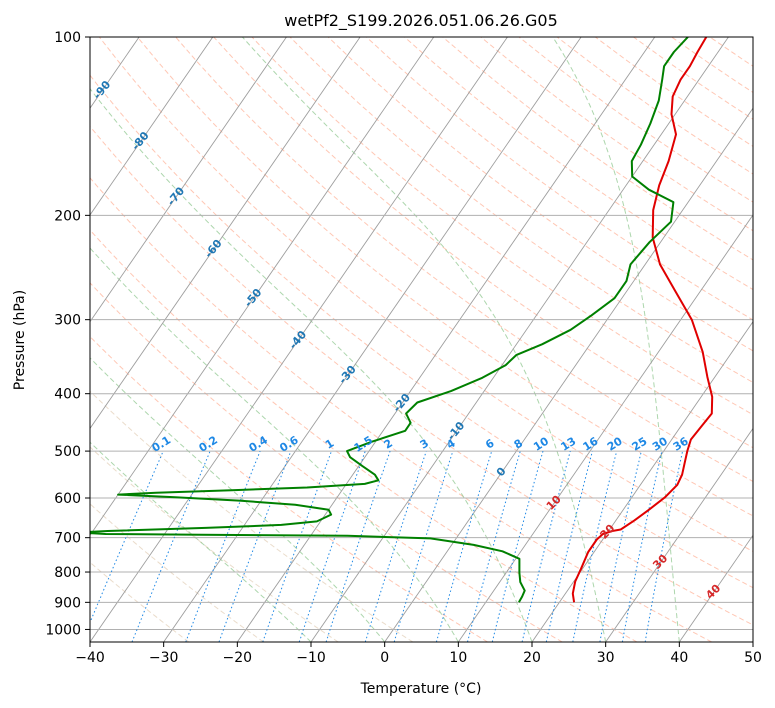 The image size is (775, 708). I want to click on temperature-profile, so click(642, 320).